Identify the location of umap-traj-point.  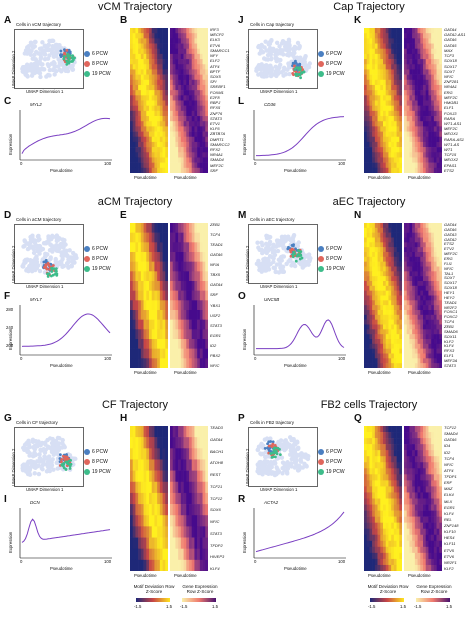
(48, 263).